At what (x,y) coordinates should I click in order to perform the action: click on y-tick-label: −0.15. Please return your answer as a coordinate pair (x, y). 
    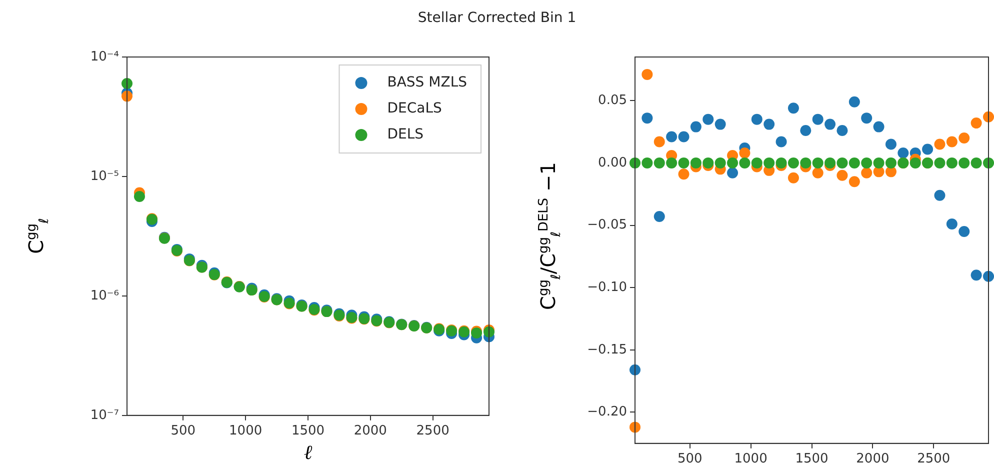
    Looking at the image, I should click on (607, 350).